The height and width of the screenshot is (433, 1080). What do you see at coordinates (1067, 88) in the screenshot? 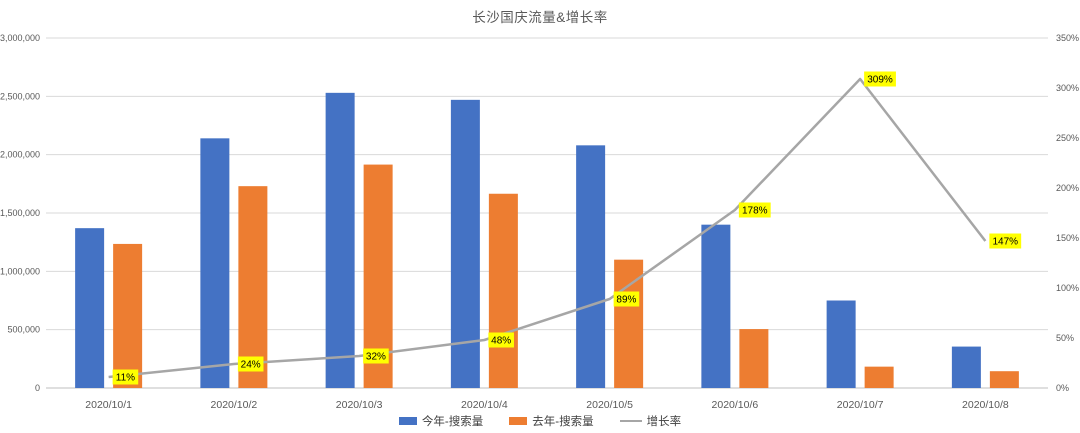
I see `y-right-tick-label: 300%` at bounding box center [1067, 88].